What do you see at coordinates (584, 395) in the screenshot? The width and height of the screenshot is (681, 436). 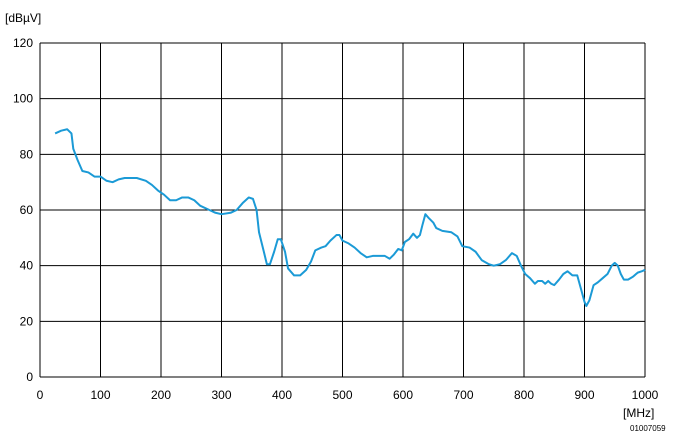 I see `x-tick-label: 900` at bounding box center [584, 395].